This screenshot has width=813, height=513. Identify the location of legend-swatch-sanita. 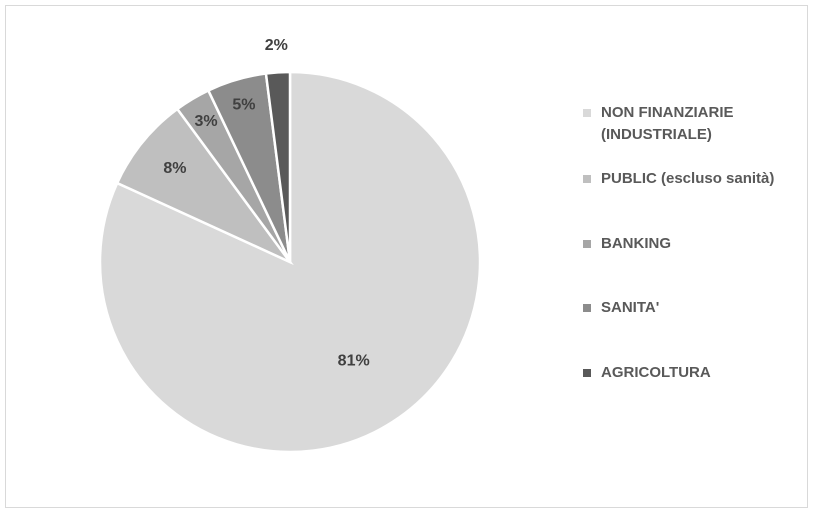
(587, 308).